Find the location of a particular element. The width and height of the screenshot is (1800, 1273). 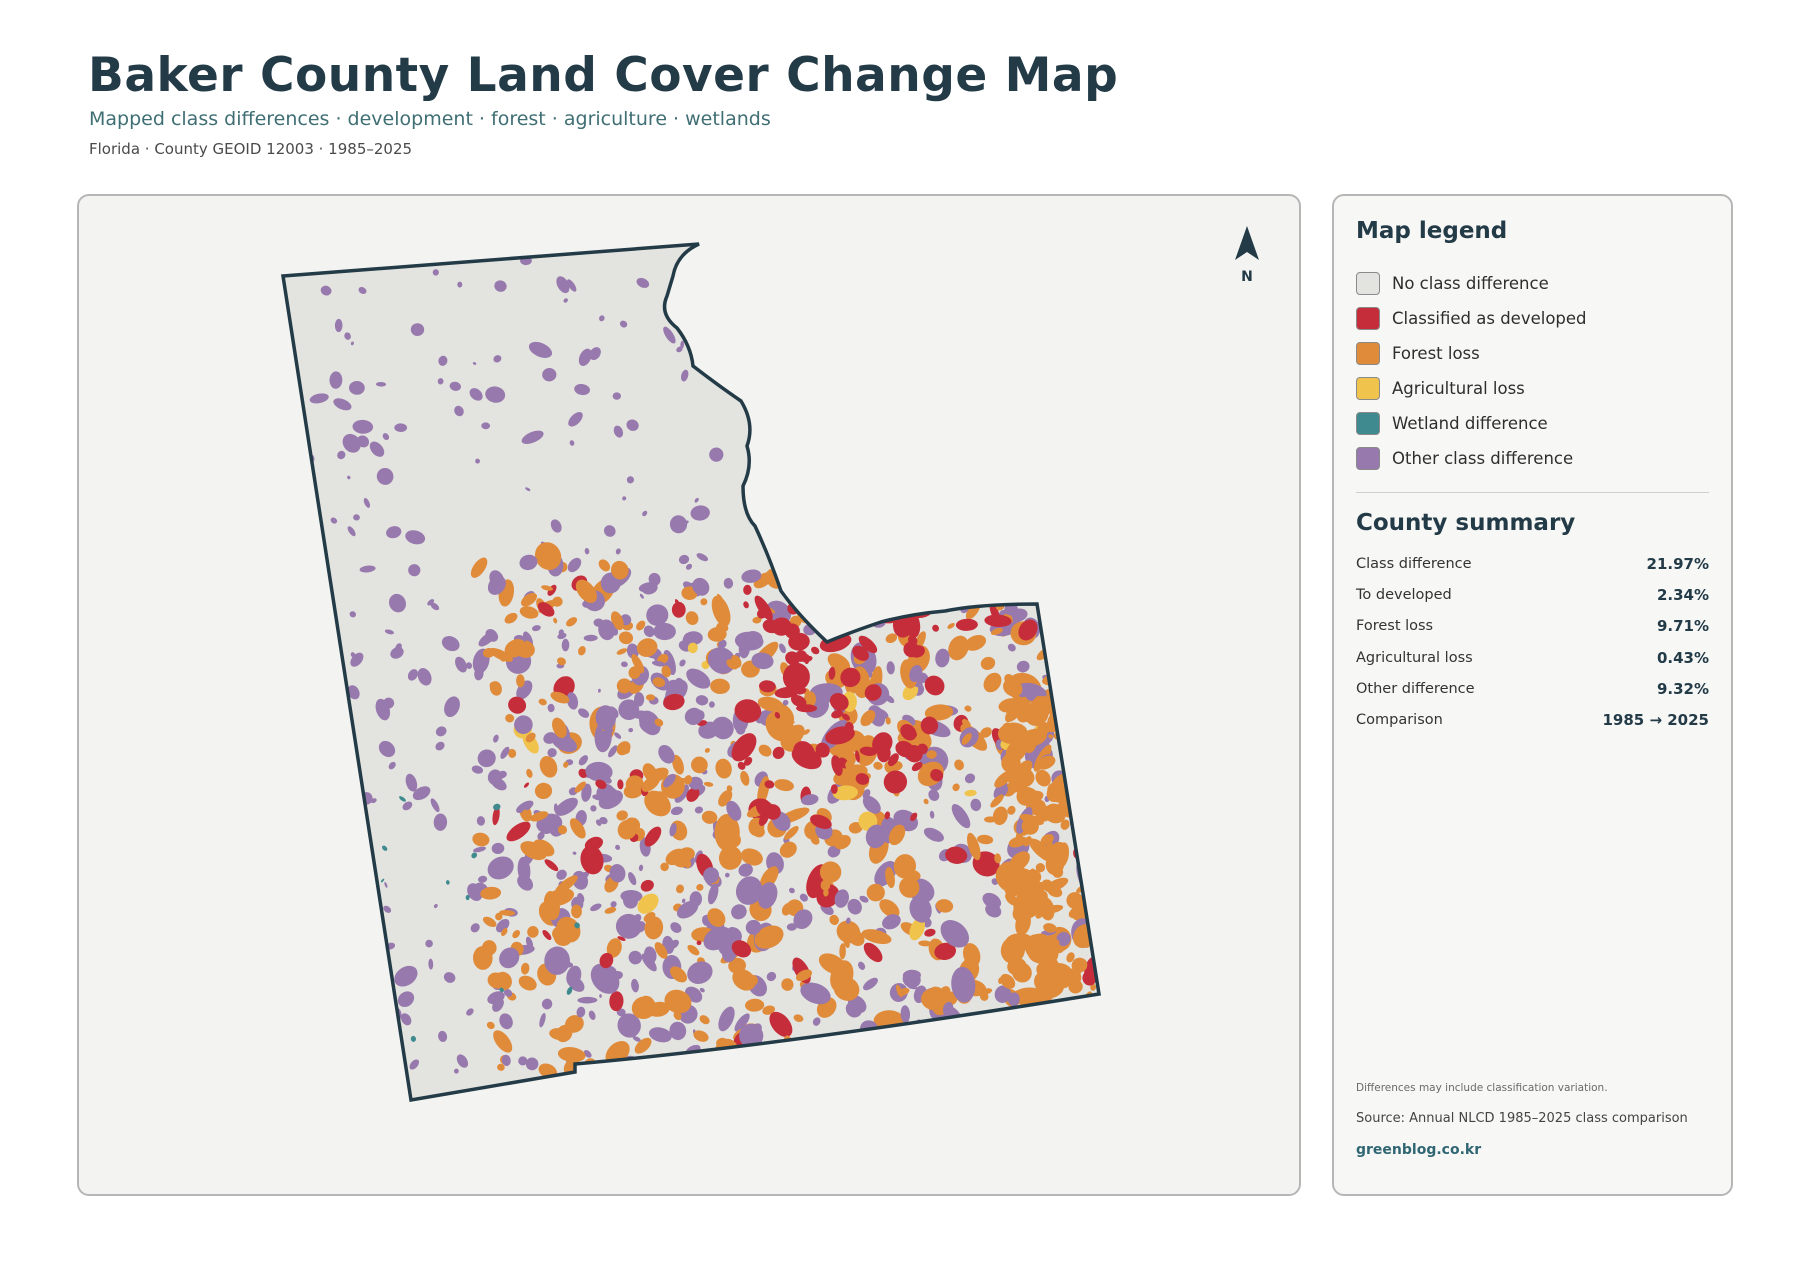

summary-label: Forest loss is located at coordinates (1395, 626).